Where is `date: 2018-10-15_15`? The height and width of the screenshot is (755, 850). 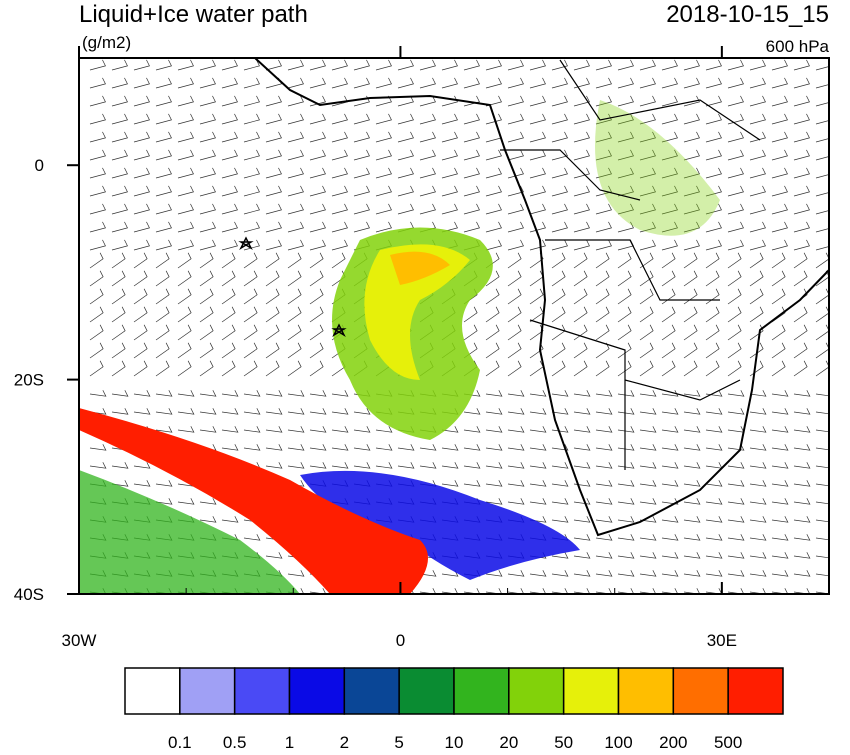
date: 2018-10-15_15 is located at coordinates (747, 14).